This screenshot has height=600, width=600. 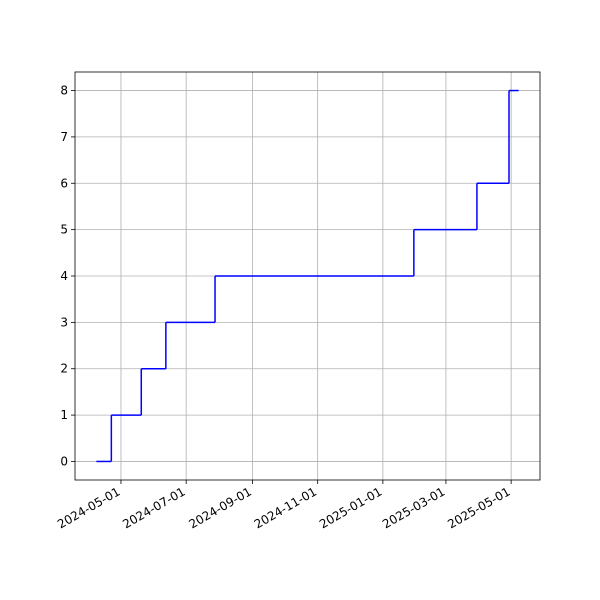 What do you see at coordinates (64, 137) in the screenshot?
I see `y-tick-label: 7` at bounding box center [64, 137].